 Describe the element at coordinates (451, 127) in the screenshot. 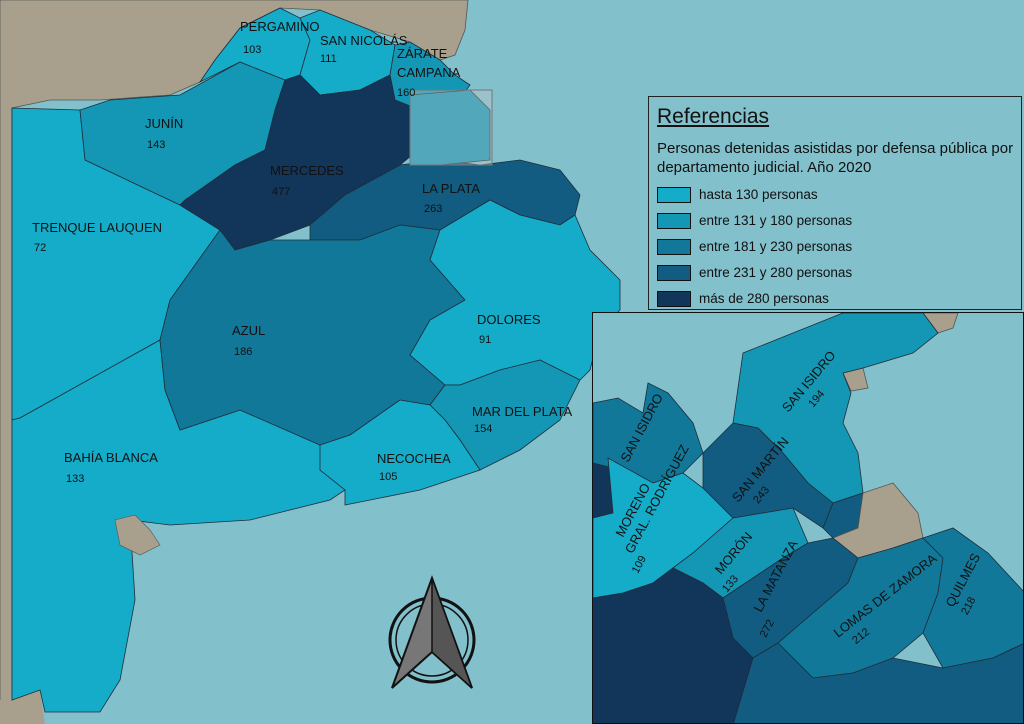

I see `inset-locator-box` at that location.